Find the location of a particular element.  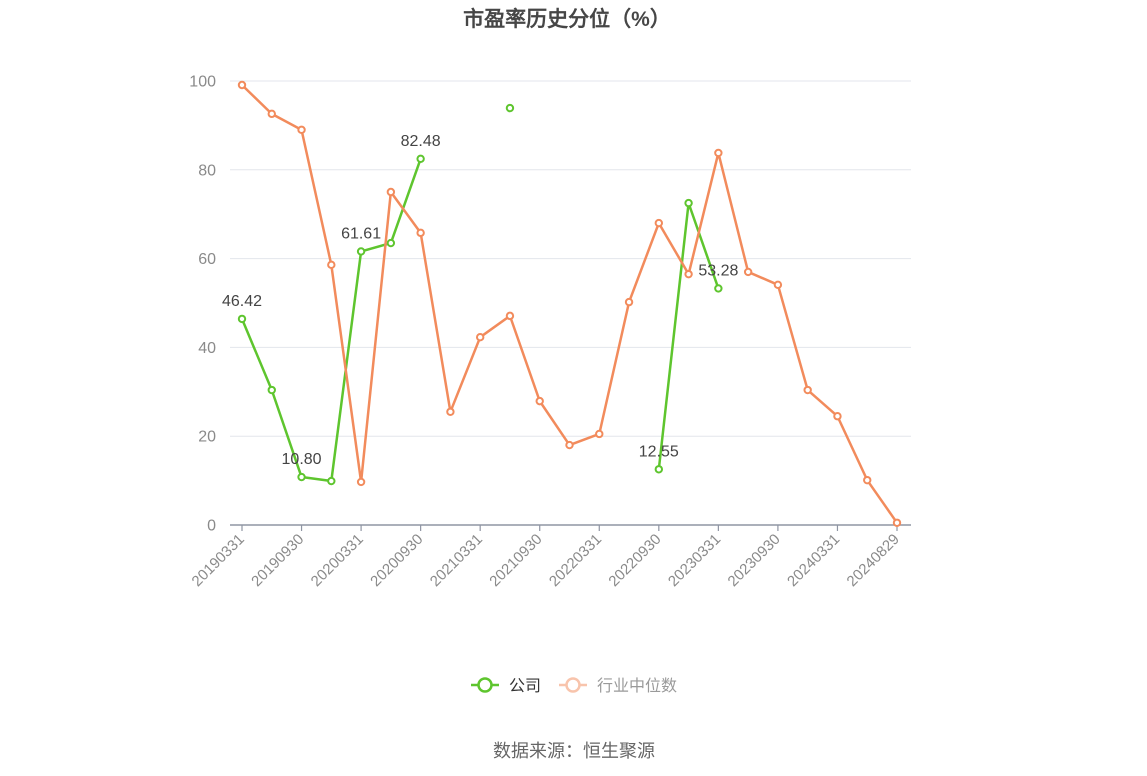

y-tick-label: 60 is located at coordinates (207, 259).